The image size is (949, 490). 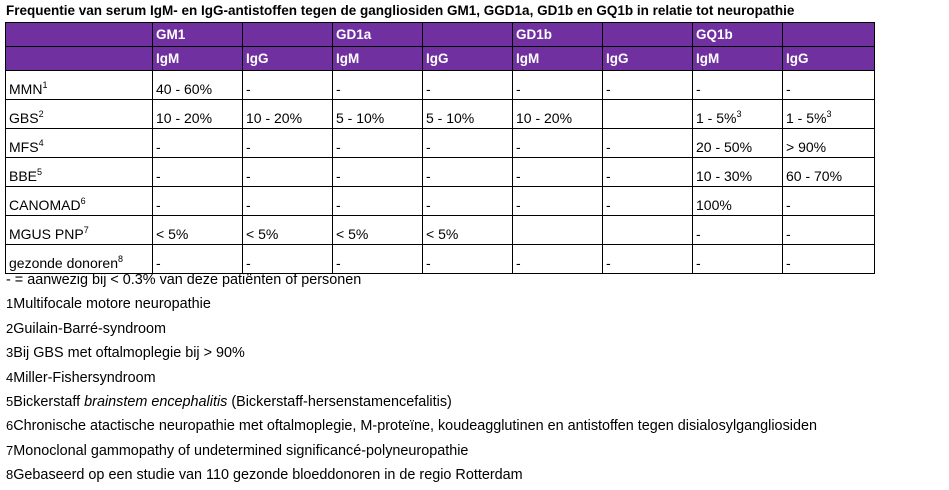 What do you see at coordinates (79, 143) in the screenshot?
I see `row-label: MFS4` at bounding box center [79, 143].